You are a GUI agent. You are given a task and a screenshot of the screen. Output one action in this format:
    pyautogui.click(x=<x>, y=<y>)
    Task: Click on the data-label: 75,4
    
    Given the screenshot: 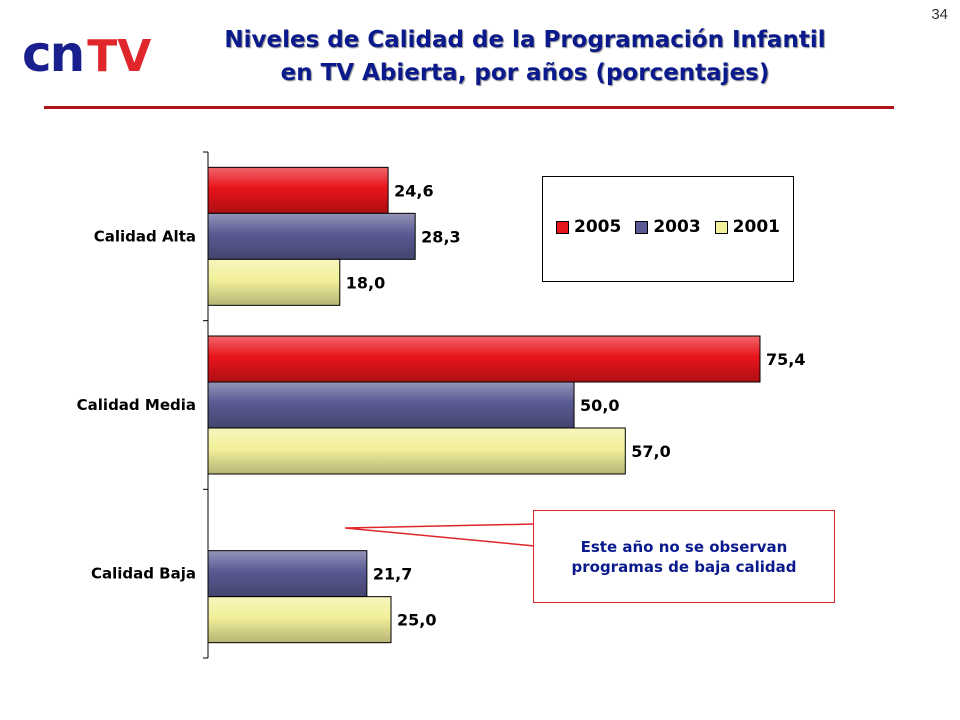 What is the action you would take?
    pyautogui.click(x=785, y=359)
    